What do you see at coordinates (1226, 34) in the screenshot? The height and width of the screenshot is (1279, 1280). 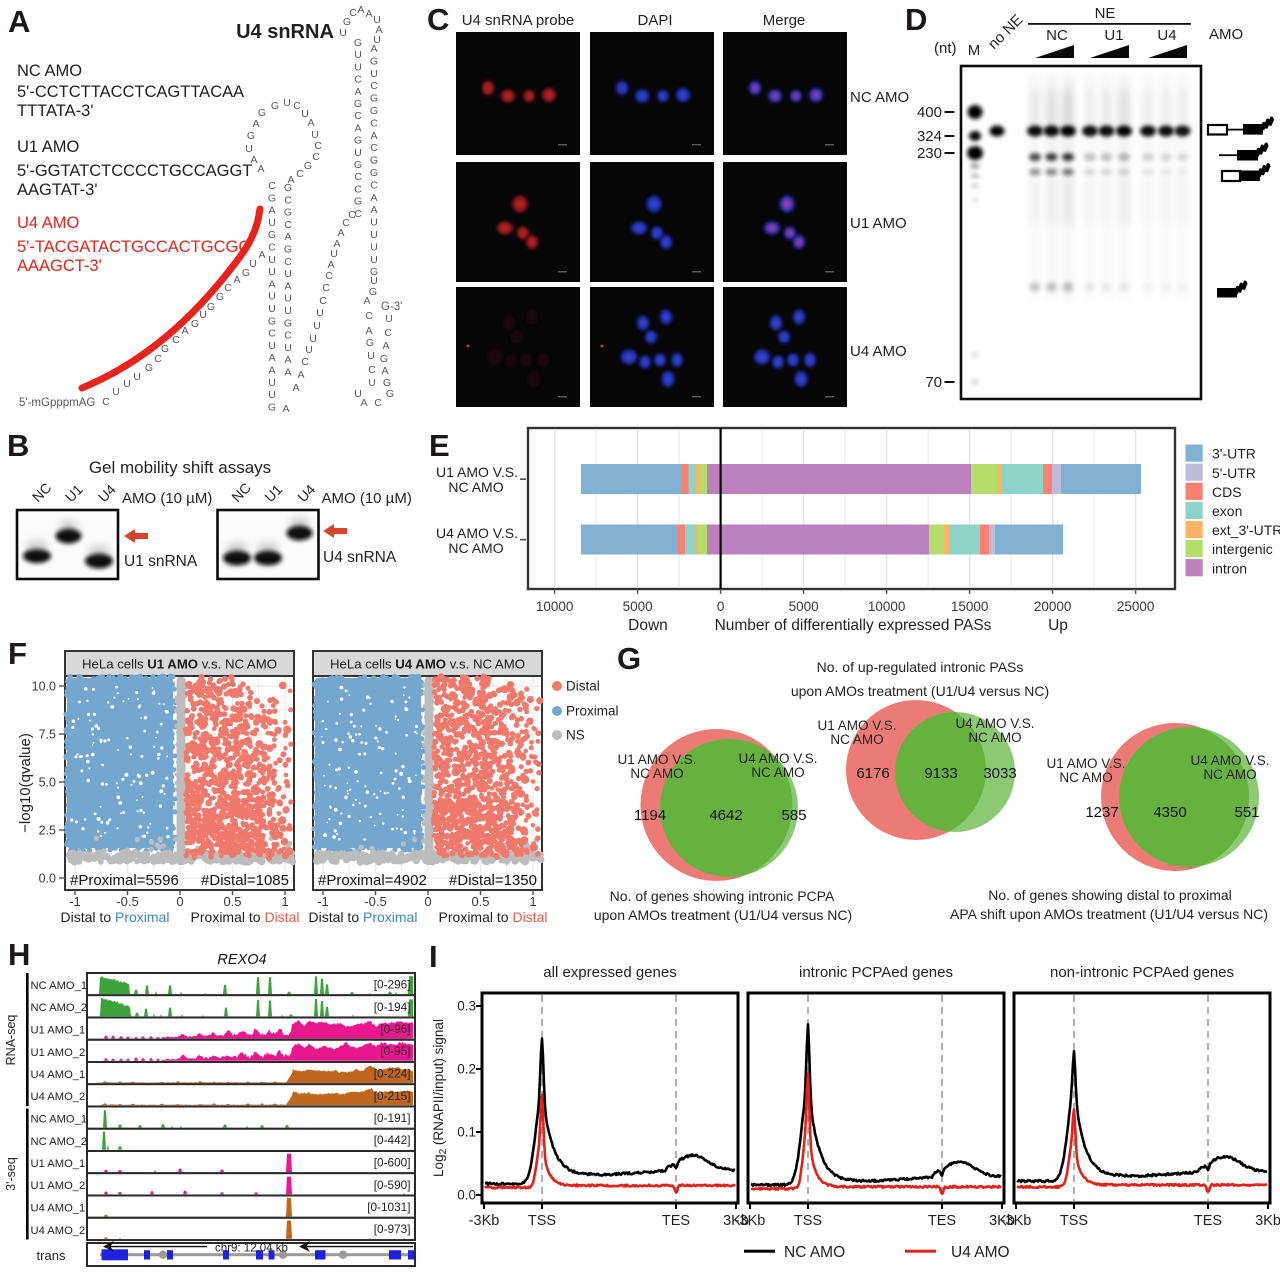 I see `svg-text: AMO` at bounding box center [1226, 34].